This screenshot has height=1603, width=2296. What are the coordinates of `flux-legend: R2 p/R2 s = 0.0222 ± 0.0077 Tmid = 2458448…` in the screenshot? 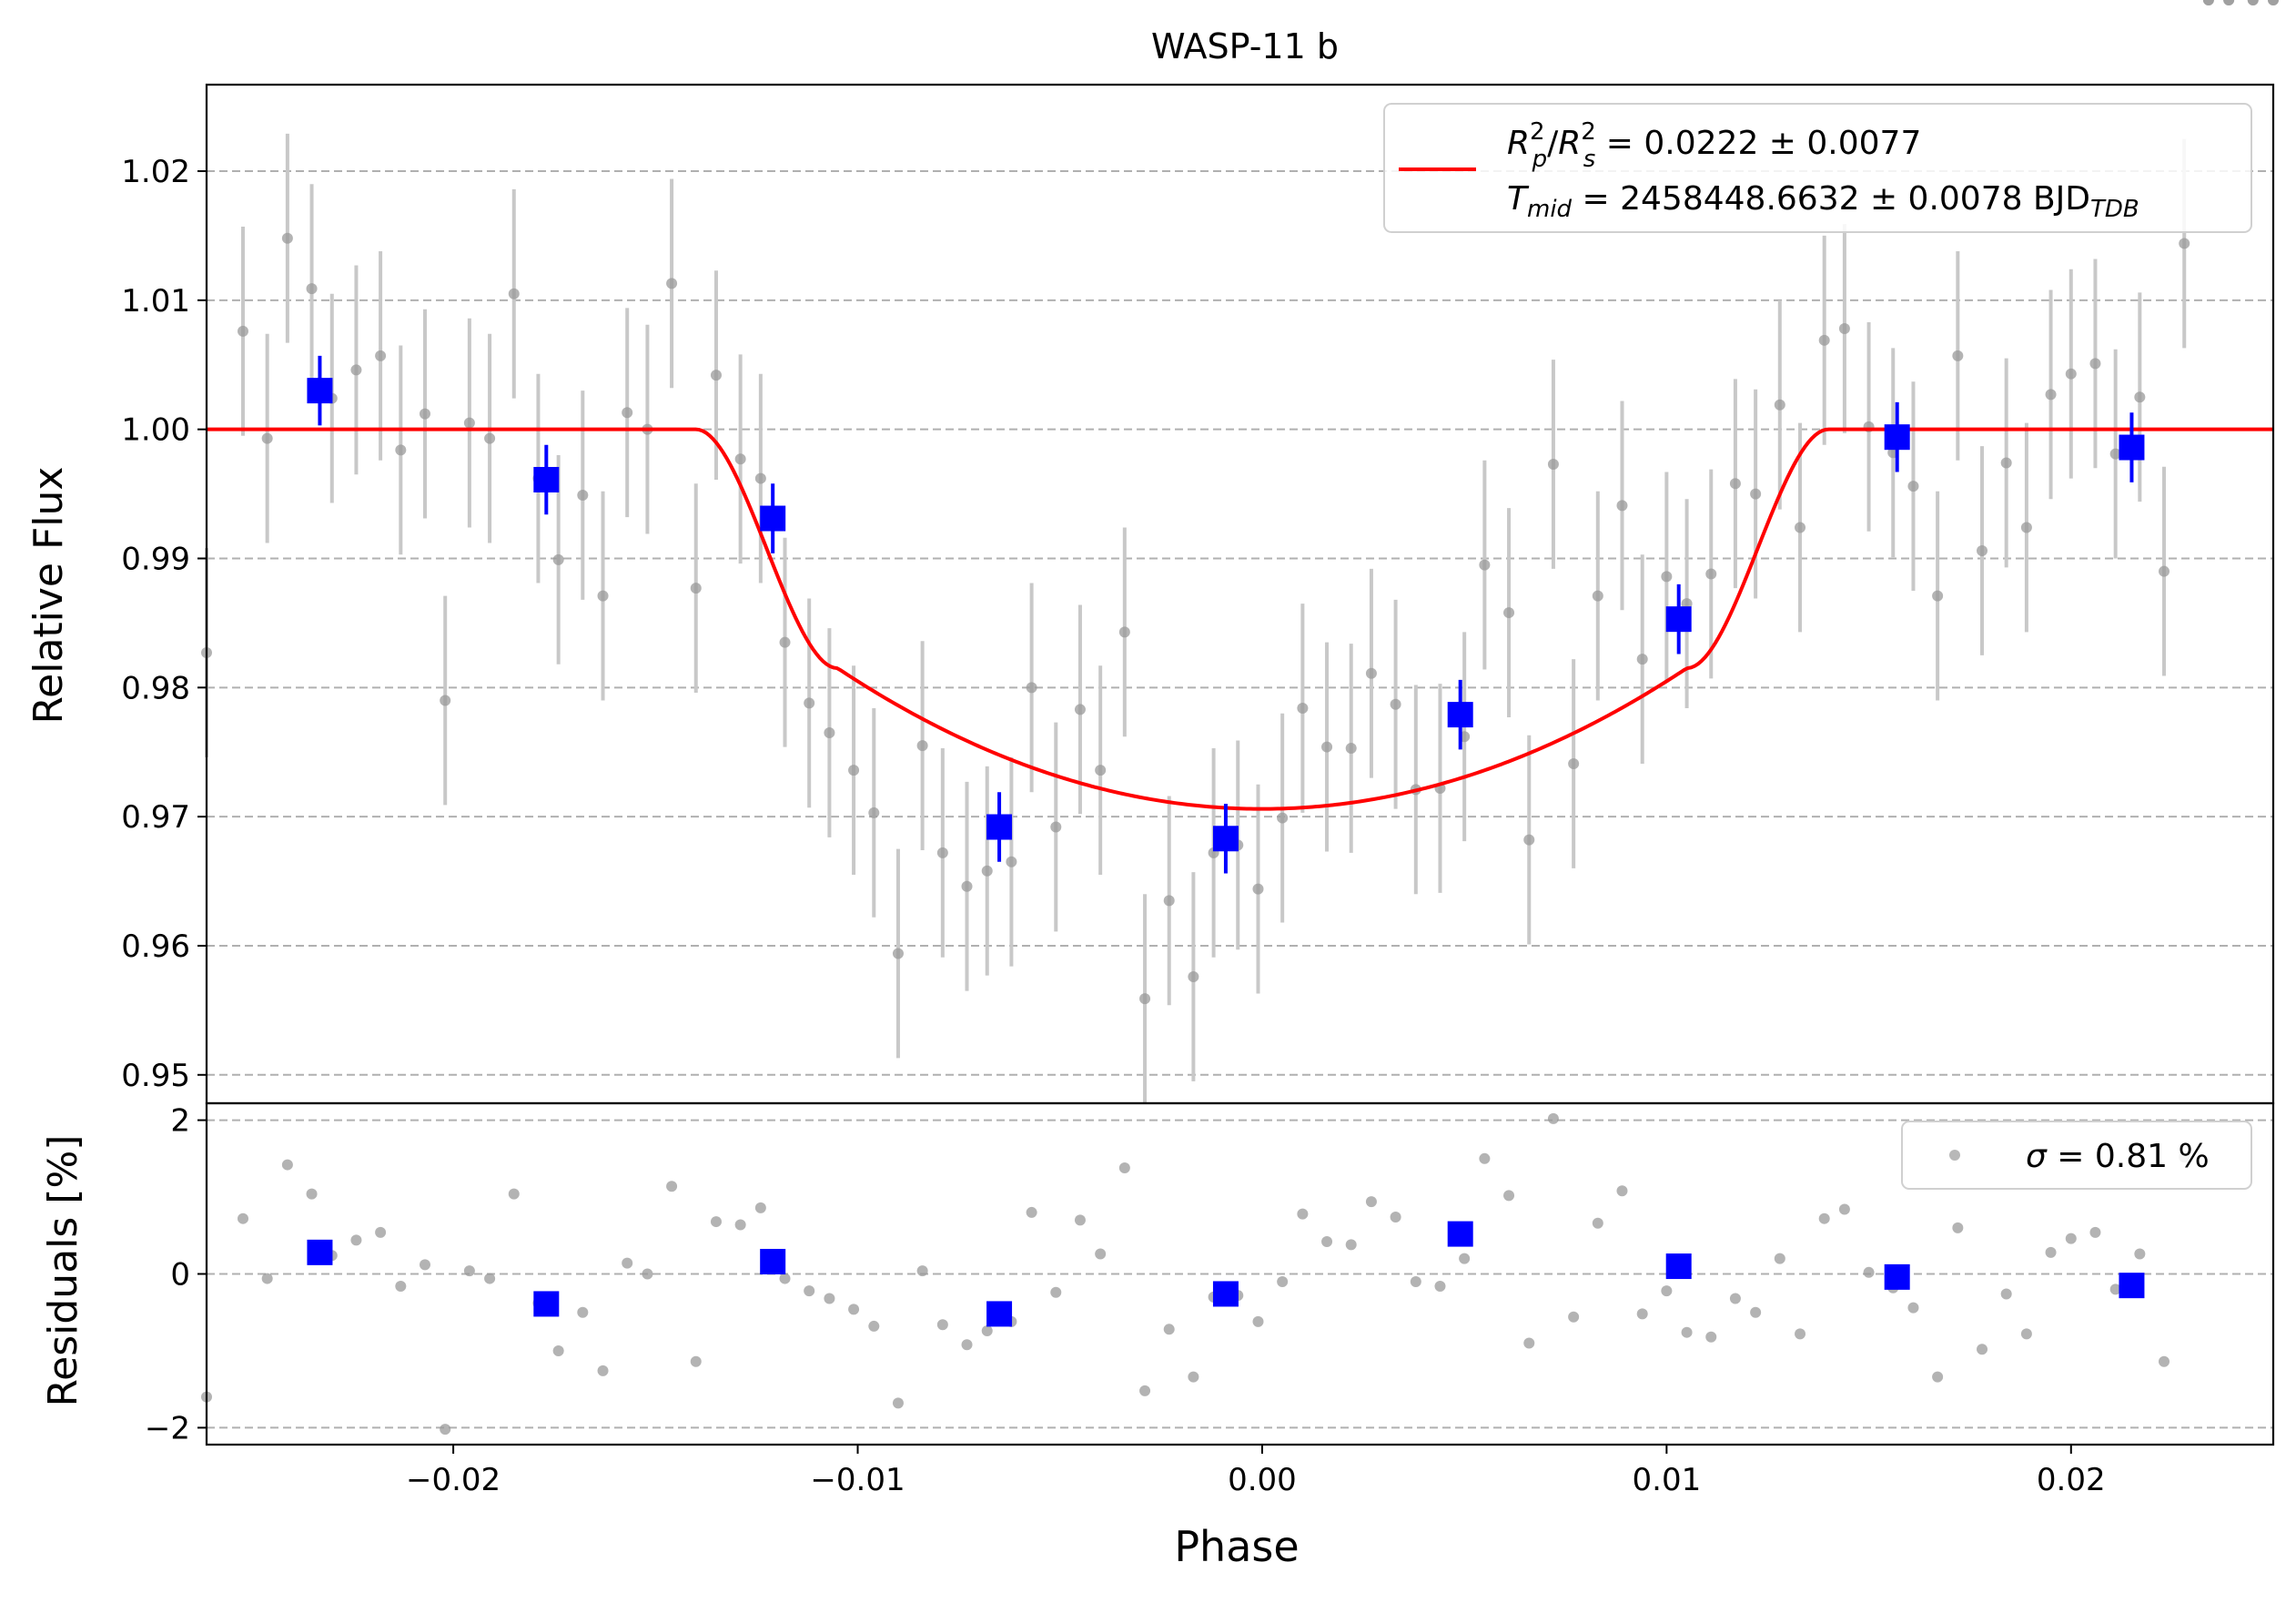 It's located at (1818, 168).